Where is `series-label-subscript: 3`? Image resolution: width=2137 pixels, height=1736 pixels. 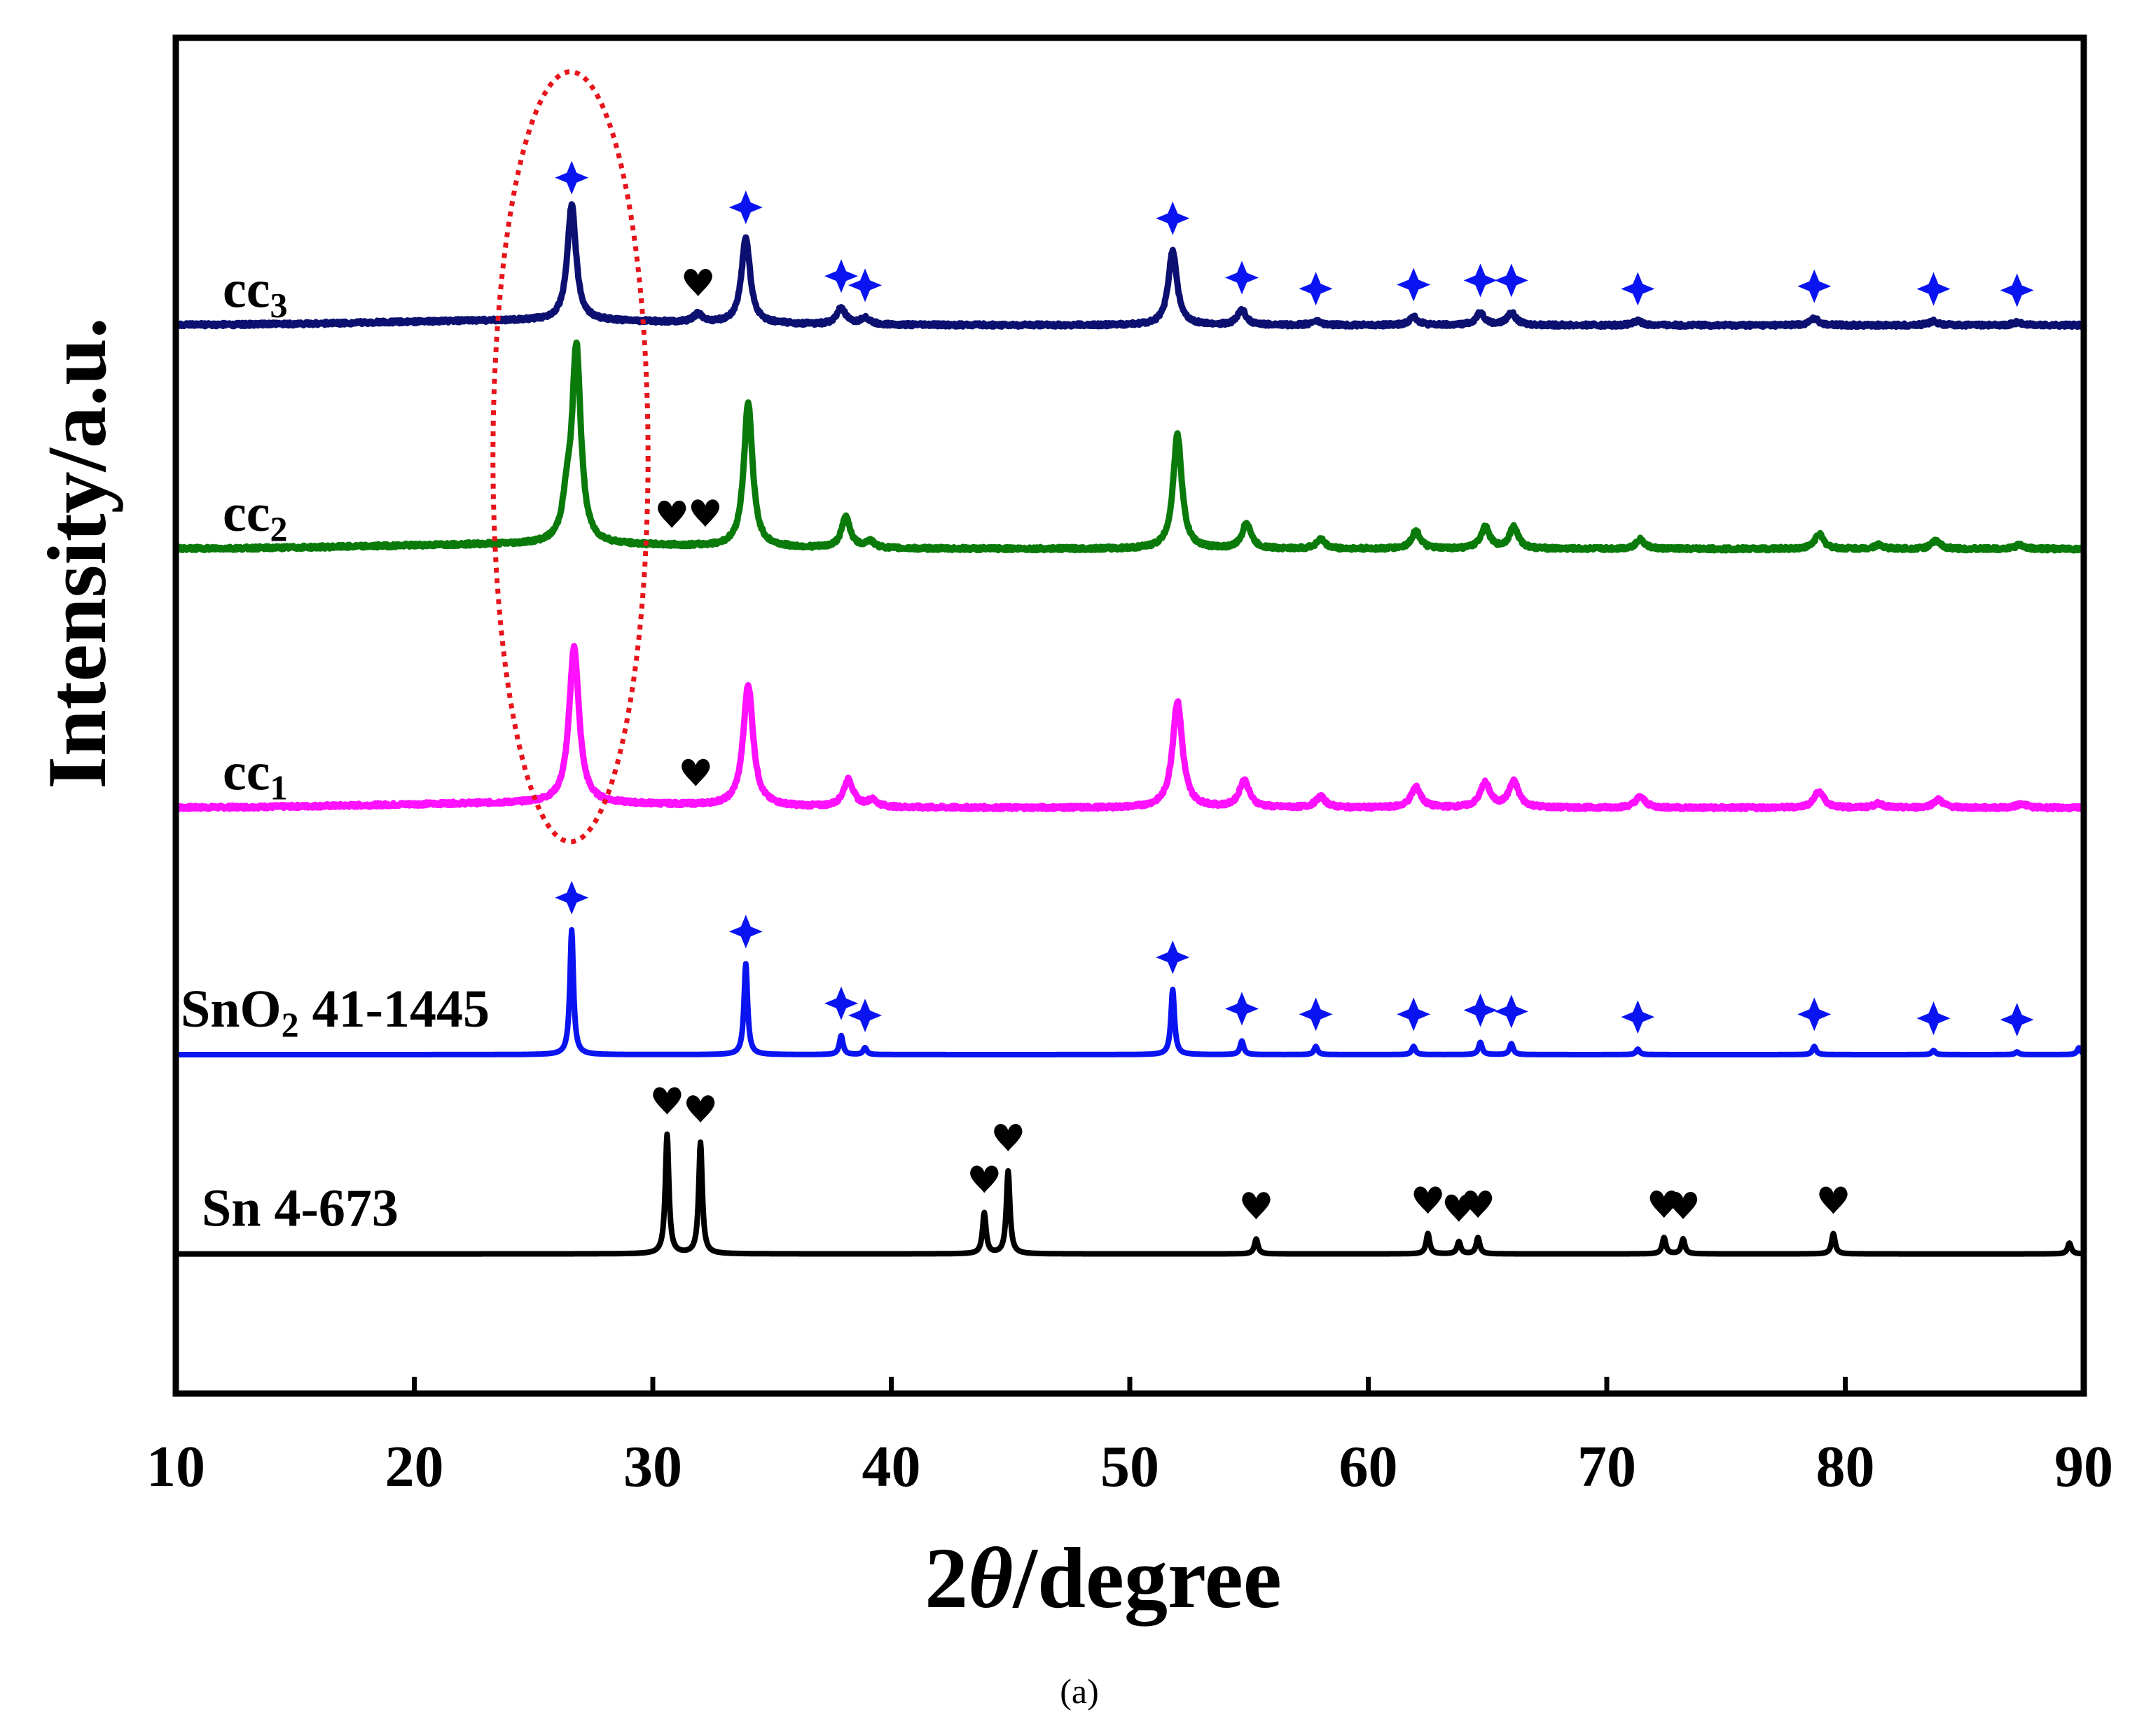
series-label-subscript: 3 is located at coordinates (278, 304).